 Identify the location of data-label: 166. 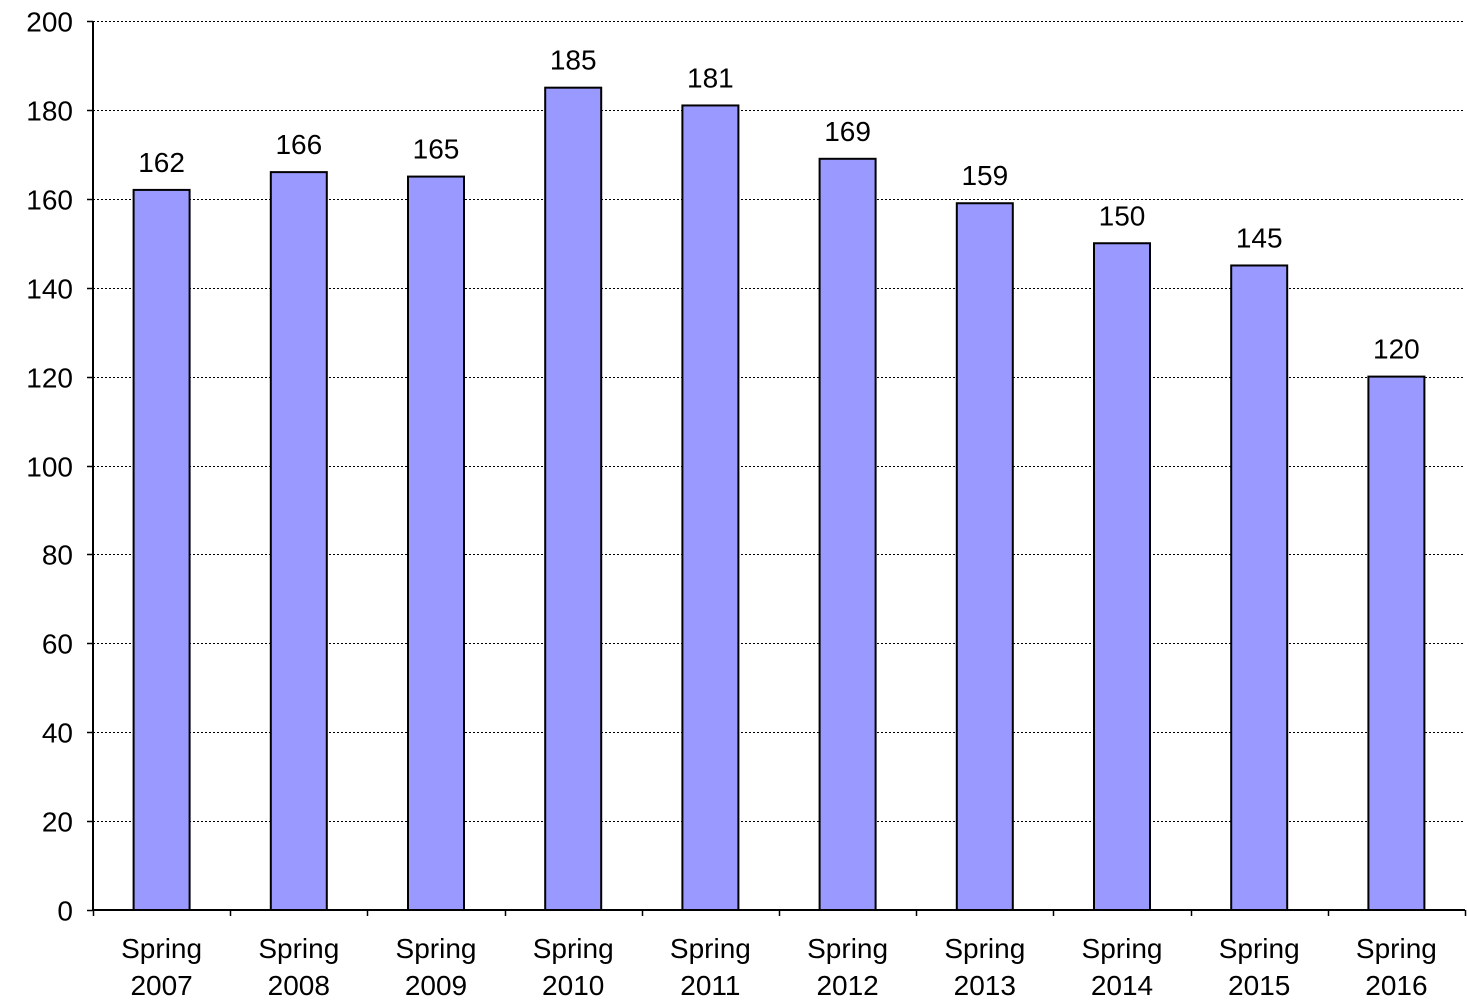
(298, 144).